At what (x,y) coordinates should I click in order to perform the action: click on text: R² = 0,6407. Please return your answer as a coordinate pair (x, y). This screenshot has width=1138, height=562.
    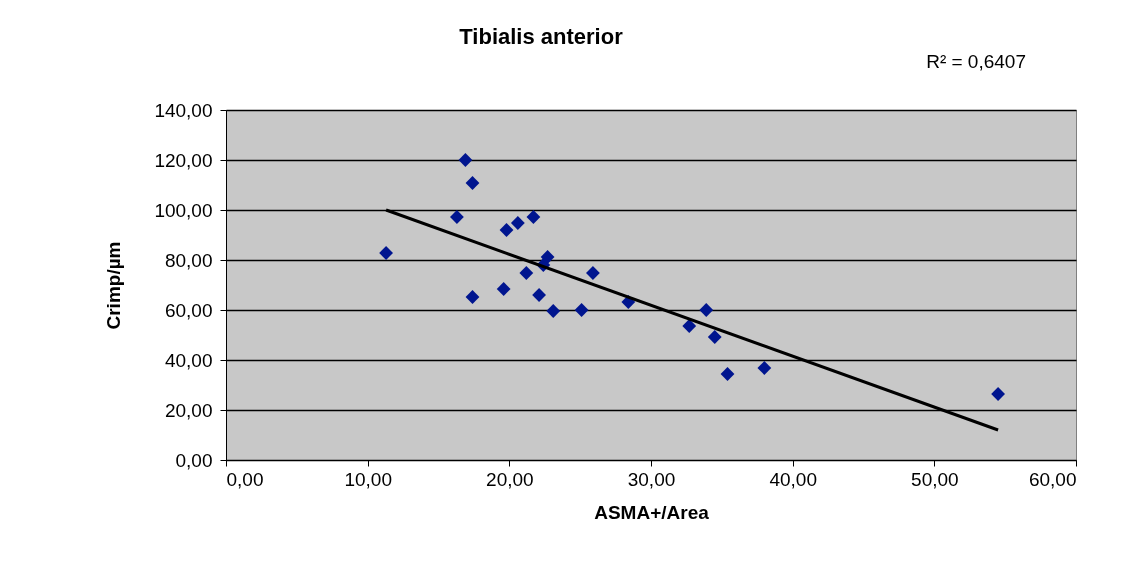
    Looking at the image, I should click on (976, 61).